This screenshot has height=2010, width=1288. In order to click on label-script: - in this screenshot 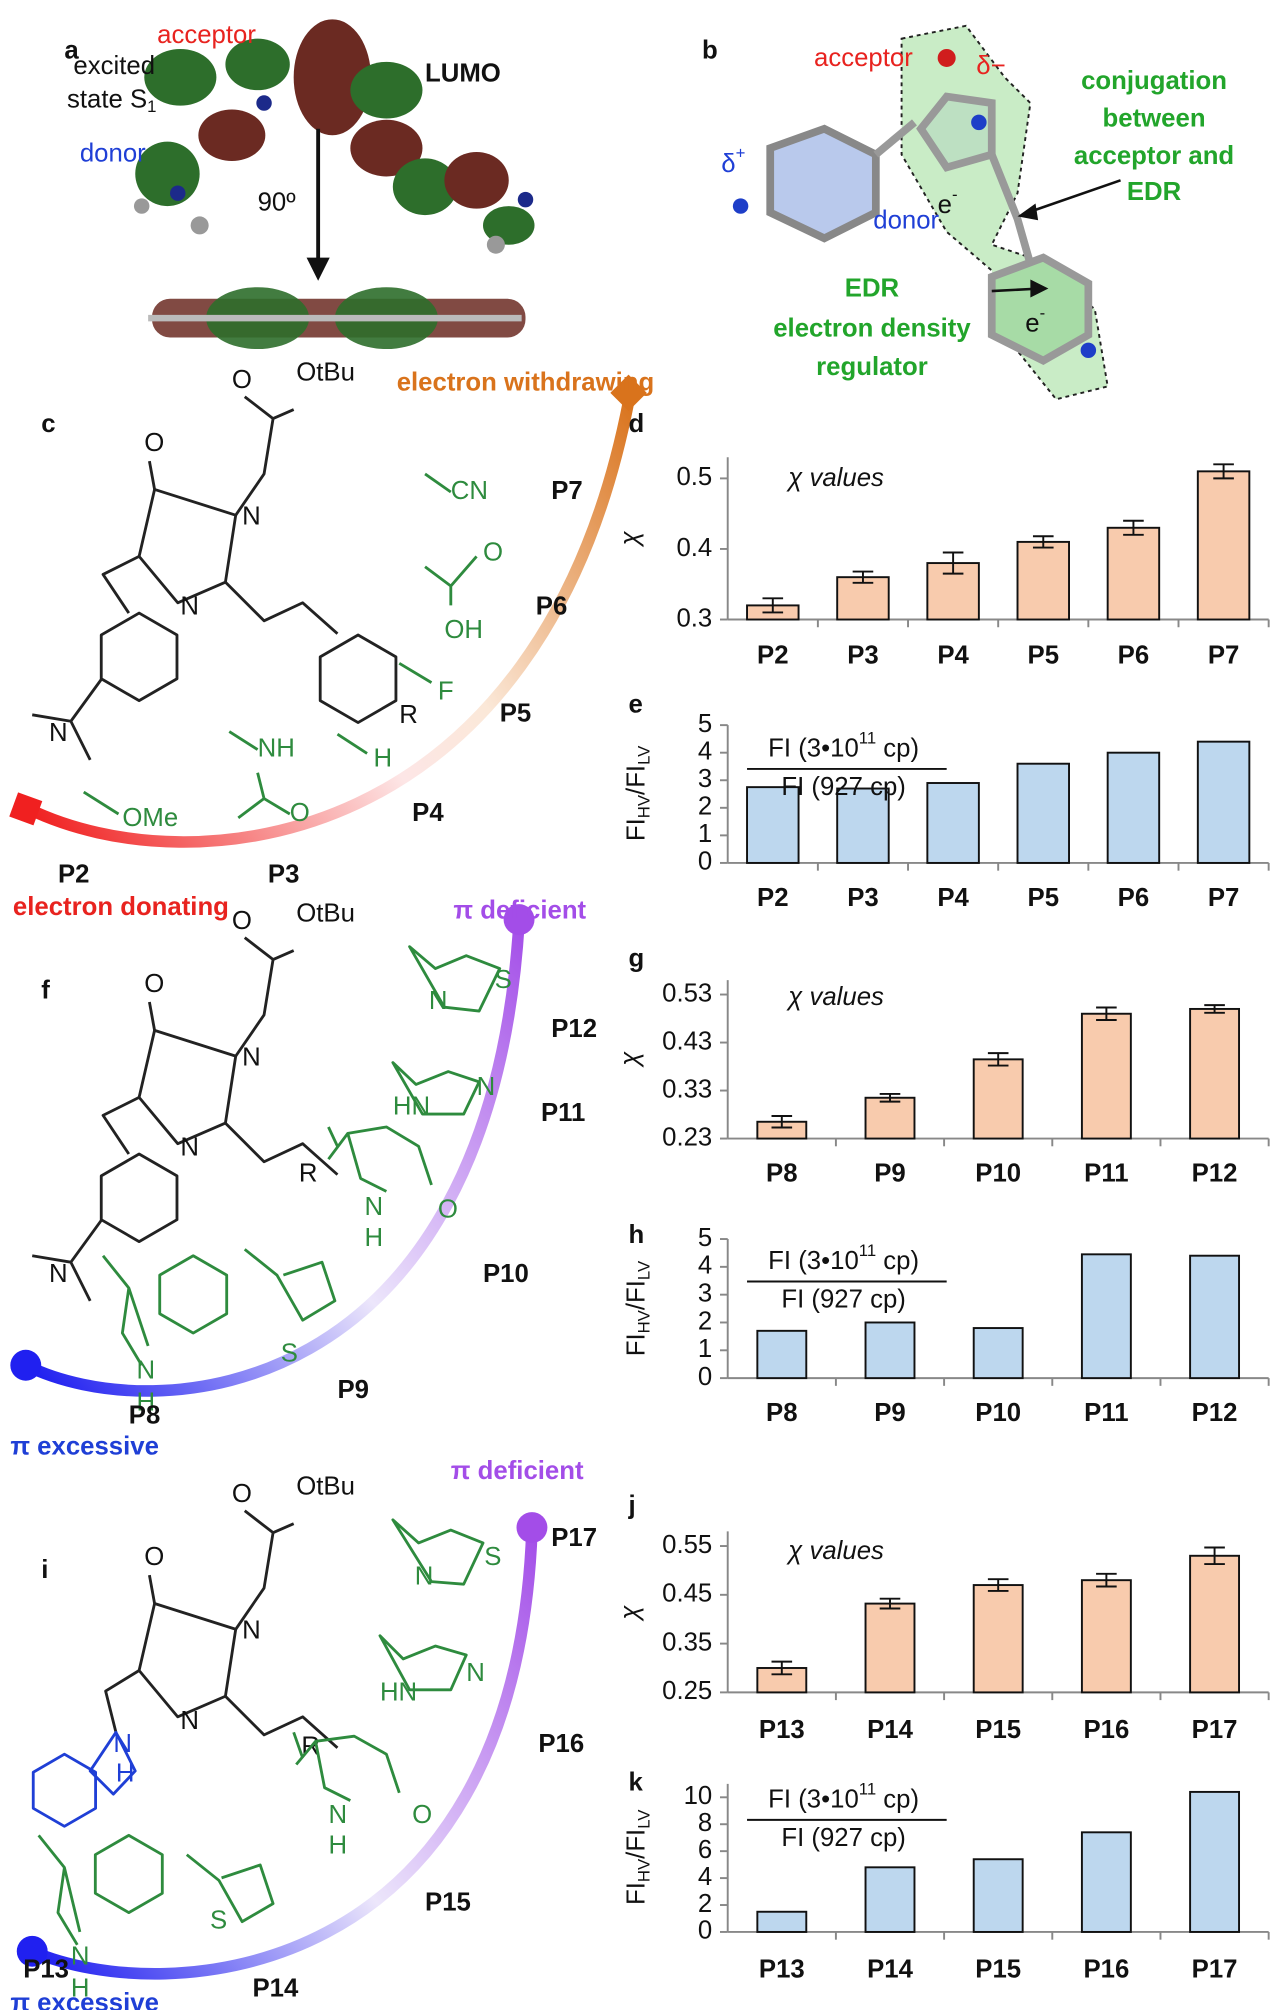, I will do `click(955, 194)`.